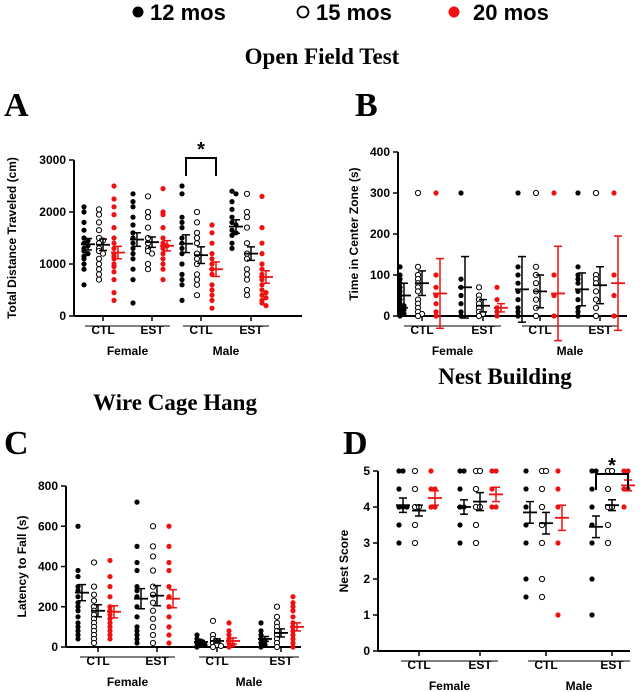 This screenshot has height=692, width=643. What do you see at coordinates (303, 12) in the screenshot?
I see `legend-marker-15mos` at bounding box center [303, 12].